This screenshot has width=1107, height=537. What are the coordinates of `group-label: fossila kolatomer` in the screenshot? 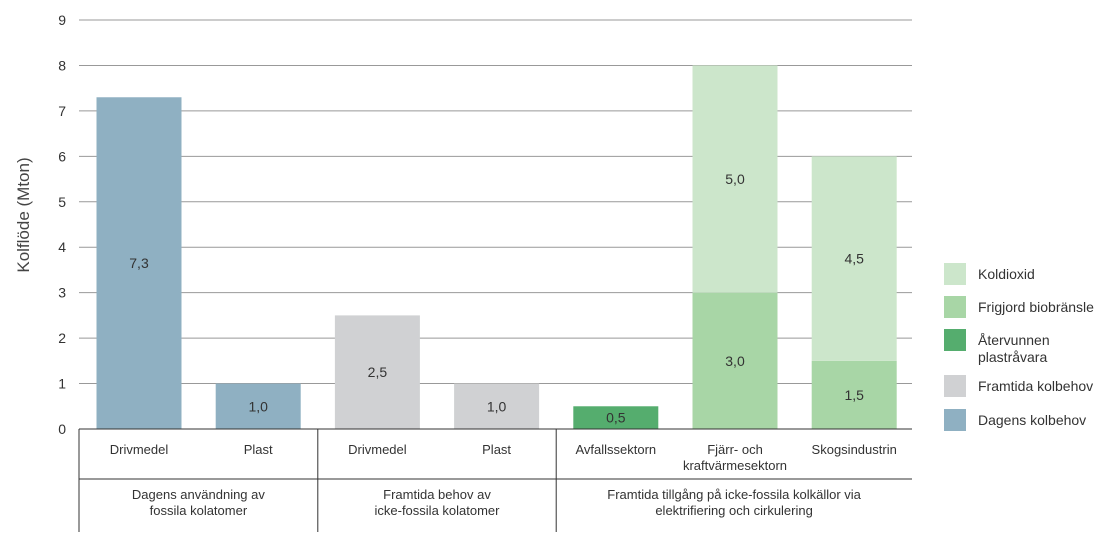 It's located at (199, 510).